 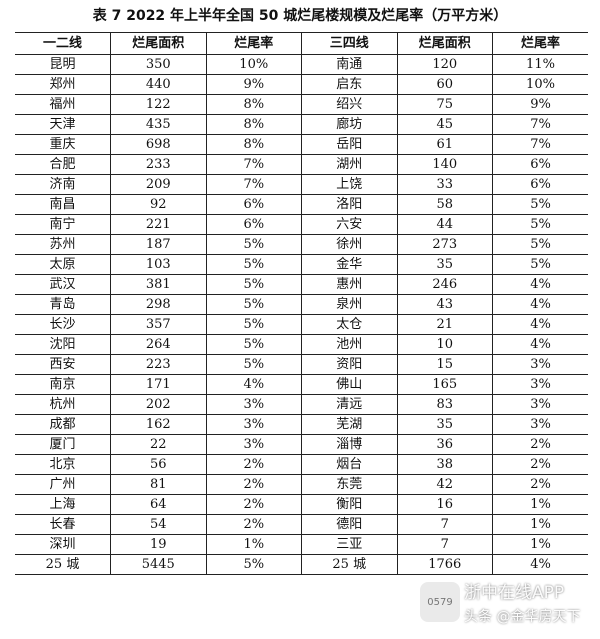 I want to click on table-row: 重庆 698 8% 岳阳 61 7%, so click(x=301, y=144).